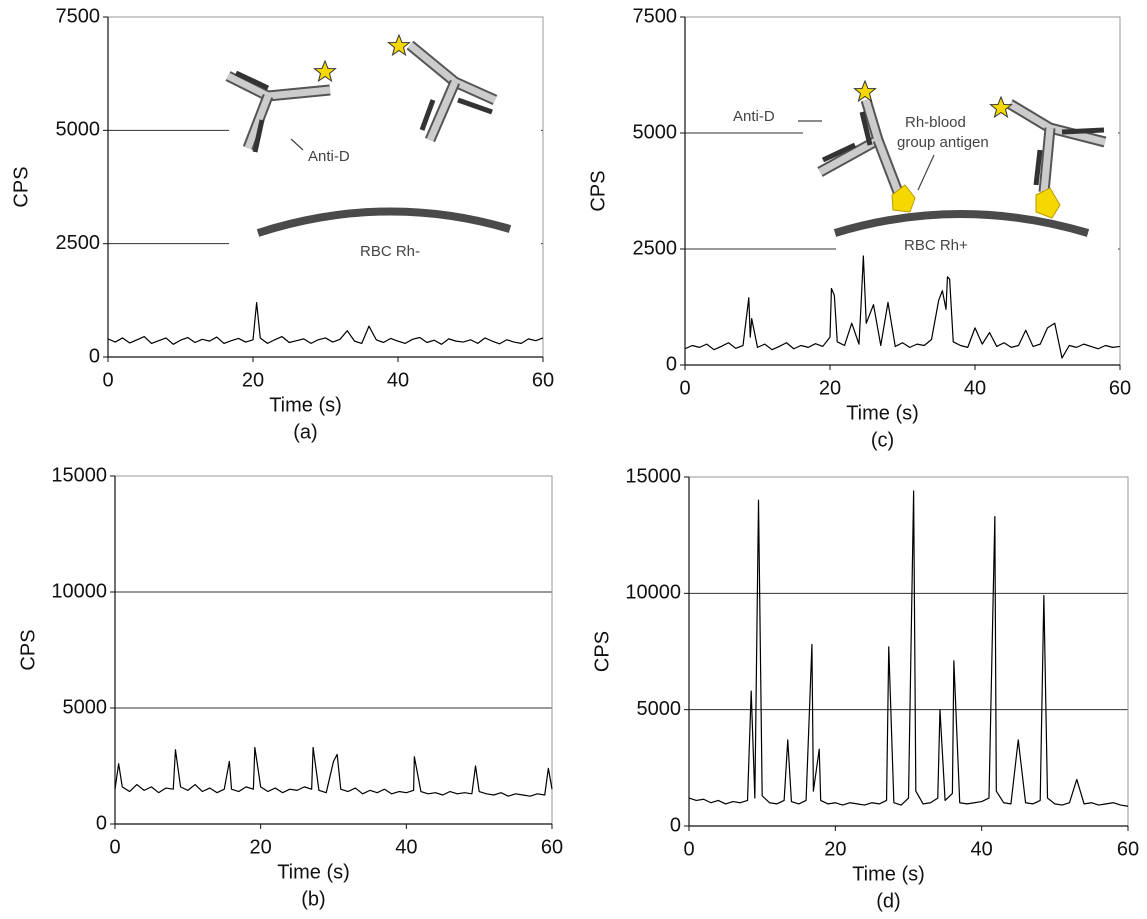  What do you see at coordinates (943, 142) in the screenshot?
I see `annotation: group antigen` at bounding box center [943, 142].